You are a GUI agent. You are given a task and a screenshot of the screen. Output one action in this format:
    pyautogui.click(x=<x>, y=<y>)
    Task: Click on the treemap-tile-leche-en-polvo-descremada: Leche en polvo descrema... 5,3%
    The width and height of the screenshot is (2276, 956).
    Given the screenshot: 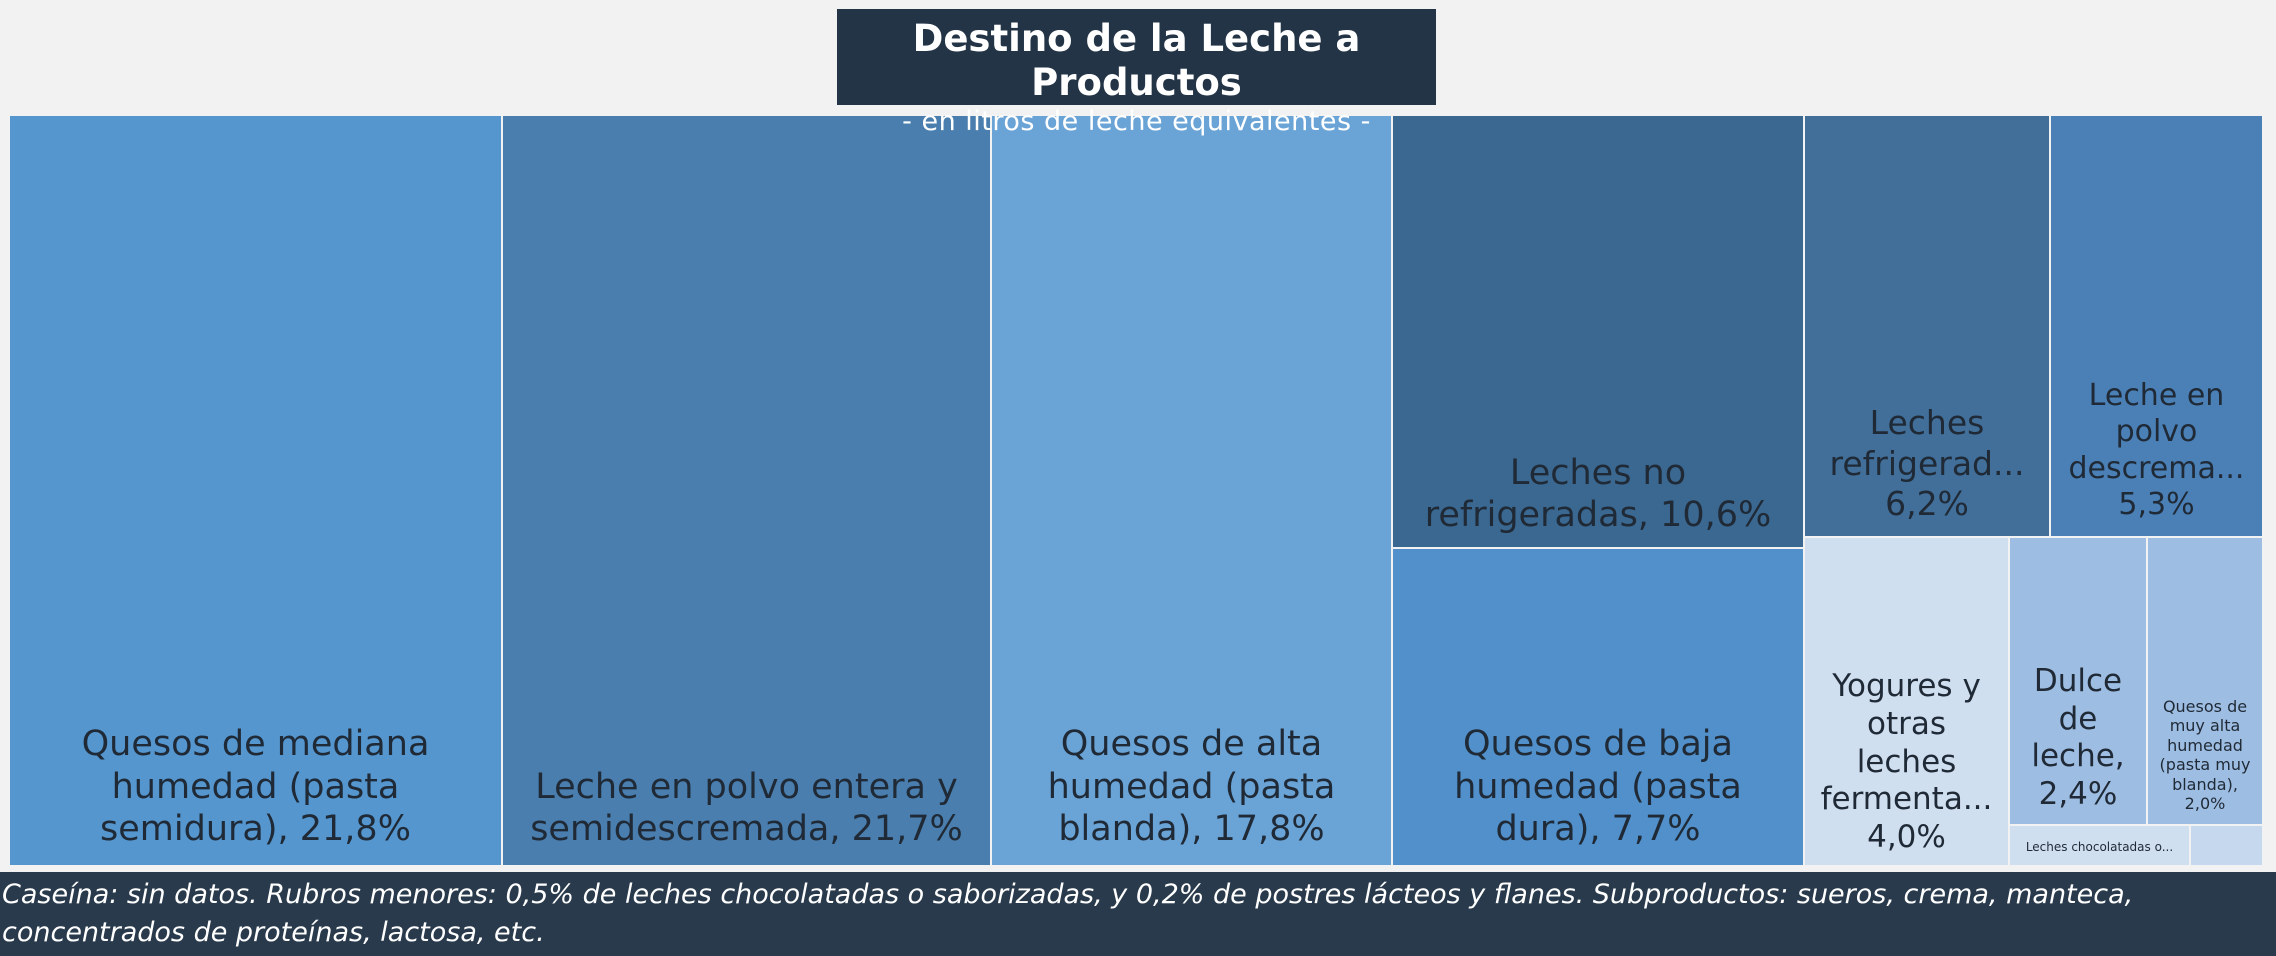 What is the action you would take?
    pyautogui.click(x=2156, y=326)
    